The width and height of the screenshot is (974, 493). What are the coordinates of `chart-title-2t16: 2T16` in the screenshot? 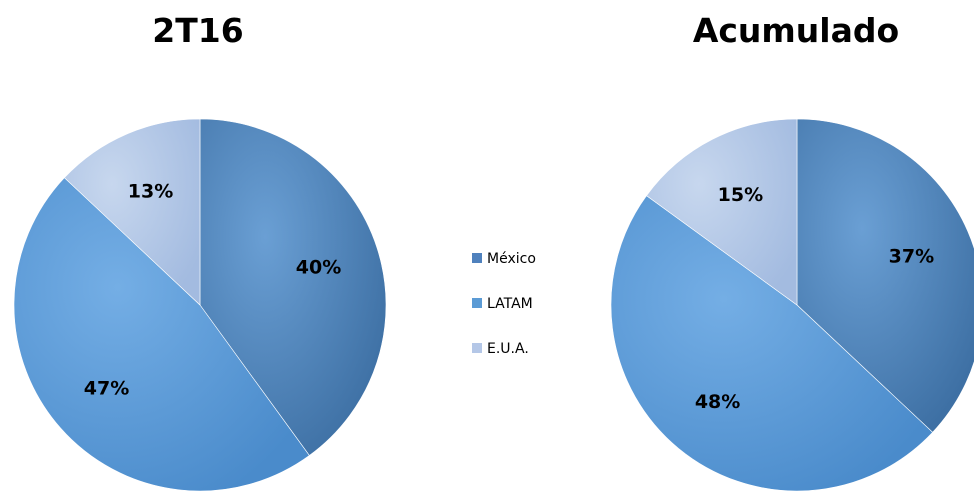 It's located at (197, 30).